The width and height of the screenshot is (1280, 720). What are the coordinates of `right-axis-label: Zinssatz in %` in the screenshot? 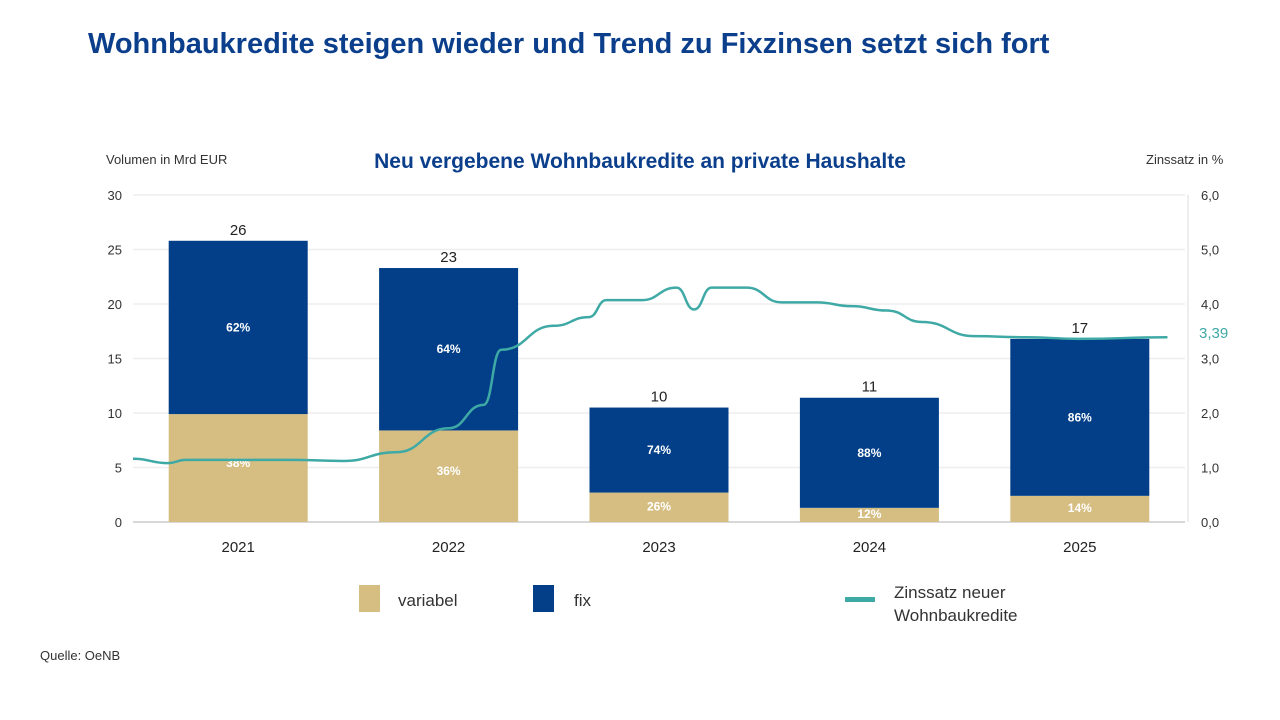 It's located at (1185, 159).